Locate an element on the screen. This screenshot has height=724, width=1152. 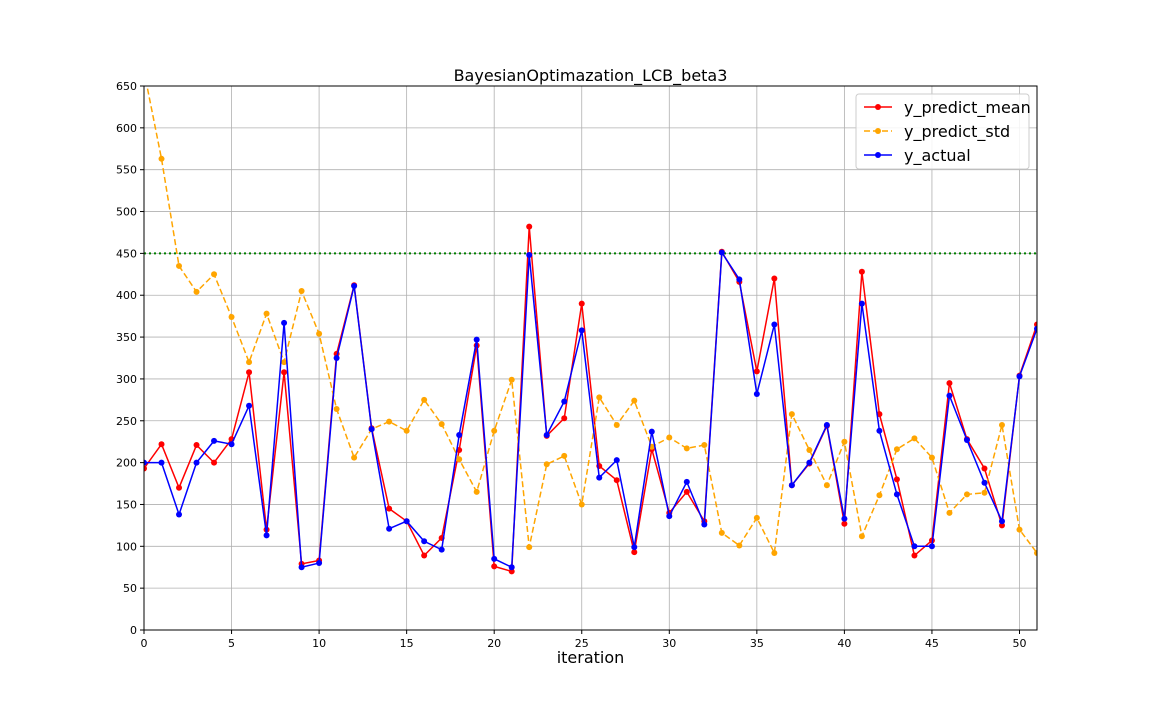
y-tick-label: 100 is located at coordinates (126, 546).